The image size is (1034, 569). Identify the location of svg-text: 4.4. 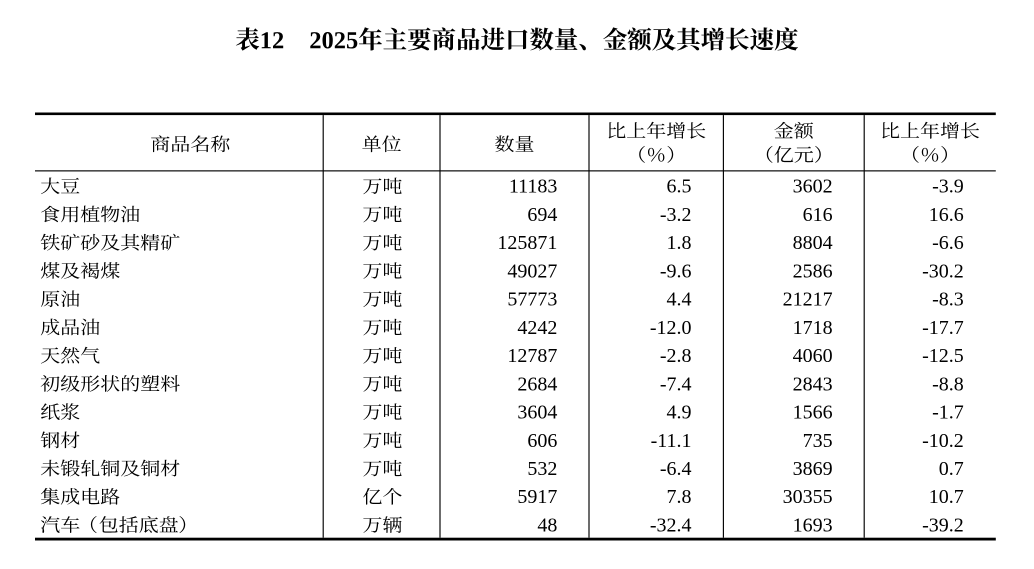
(679, 300).